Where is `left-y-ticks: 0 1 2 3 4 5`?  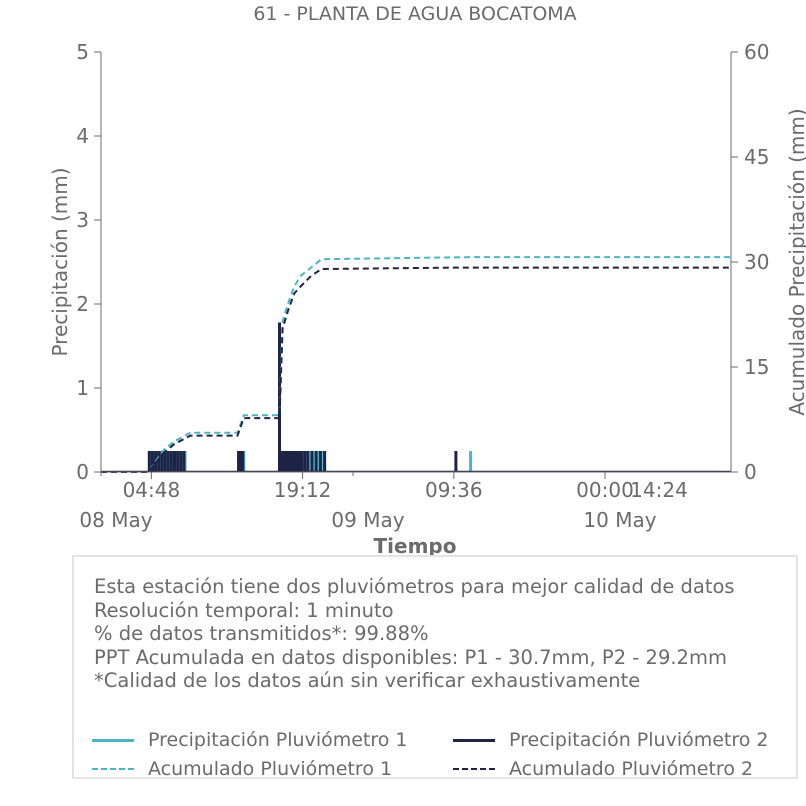
left-y-ticks: 0 1 2 3 4 5 is located at coordinates (88, 262).